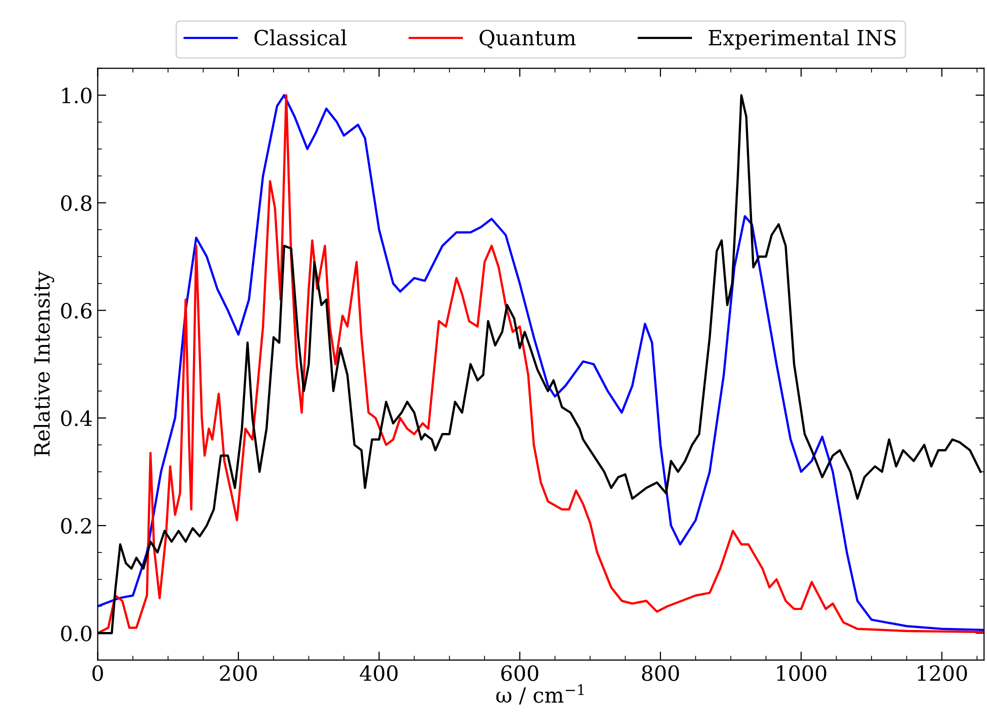 The height and width of the screenshot is (719, 987). I want to click on y-tick-label: 0.8, so click(76, 203).